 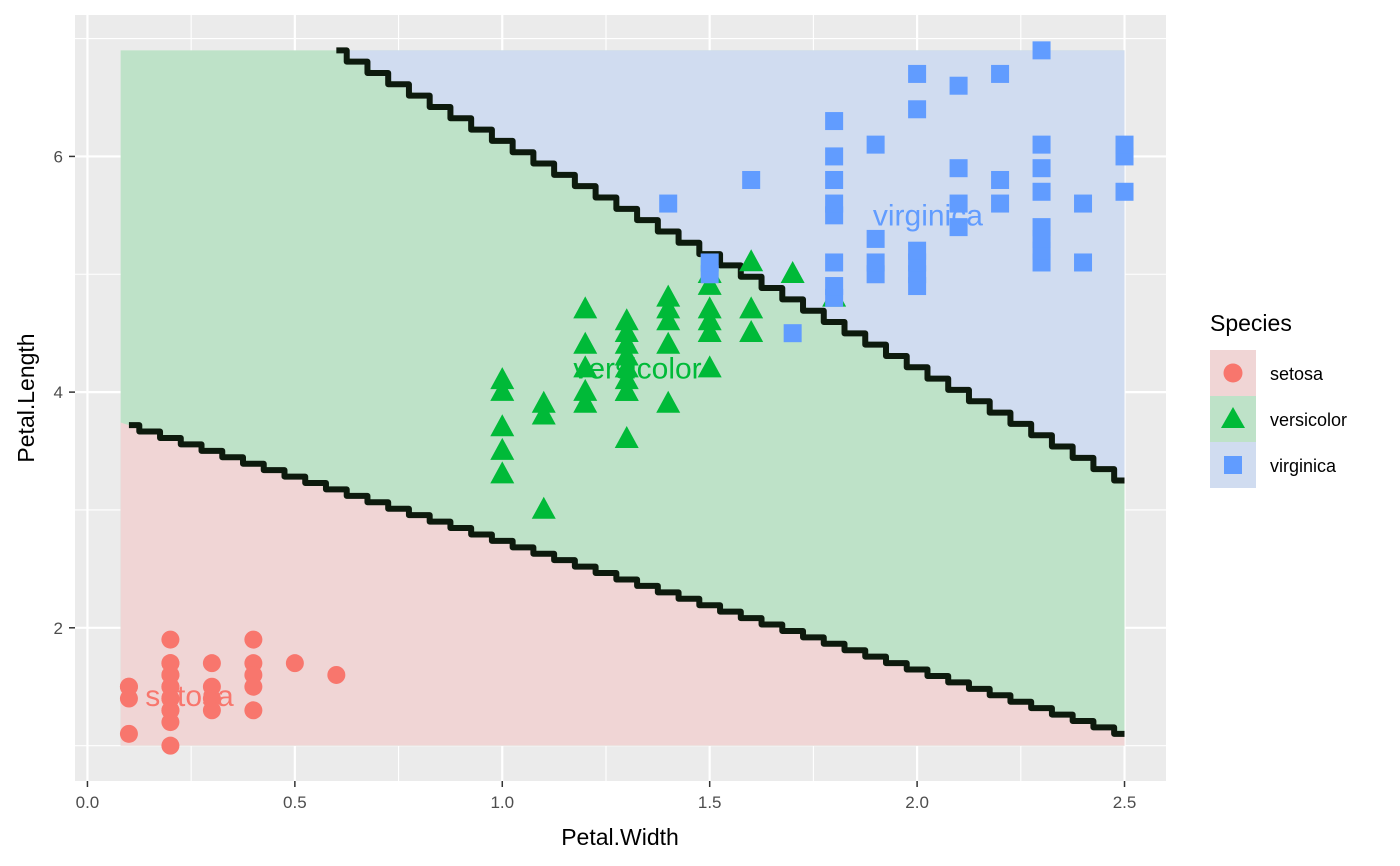 I want to click on virginica-class-label: virginica, so click(x=928, y=215).